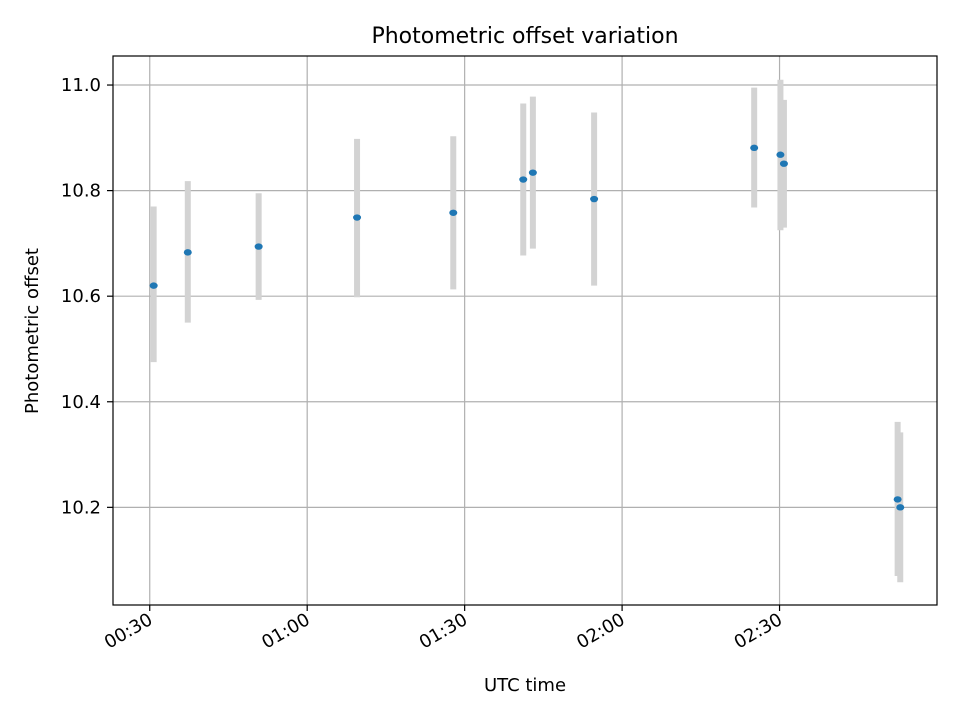  What do you see at coordinates (81, 402) in the screenshot?
I see `y-tick-label: 10.4` at bounding box center [81, 402].